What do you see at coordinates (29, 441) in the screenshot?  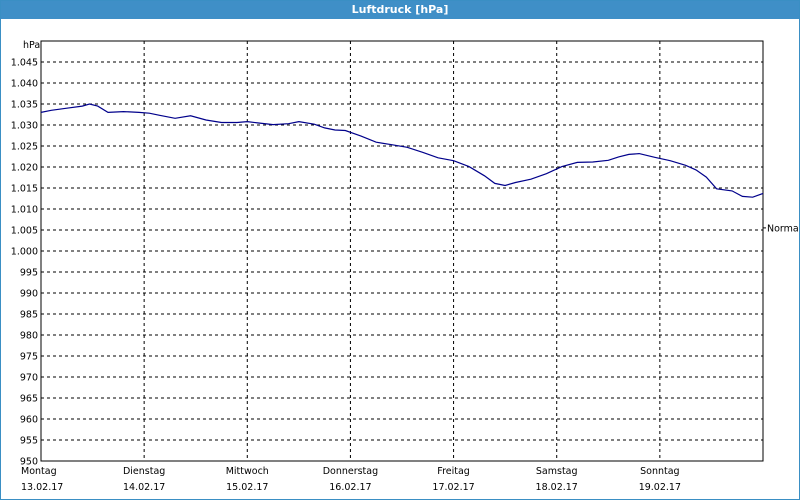 I see `y-tick-label: 955` at bounding box center [29, 441].